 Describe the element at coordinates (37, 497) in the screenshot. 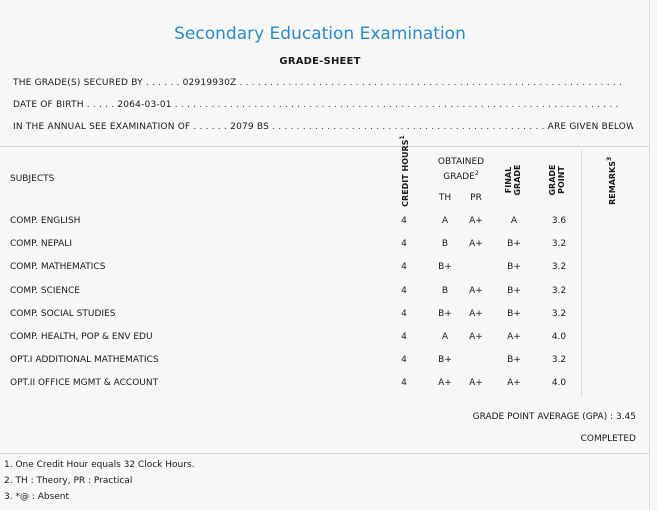

I see `footnote-absent: 3. *@ : Absent` at that location.